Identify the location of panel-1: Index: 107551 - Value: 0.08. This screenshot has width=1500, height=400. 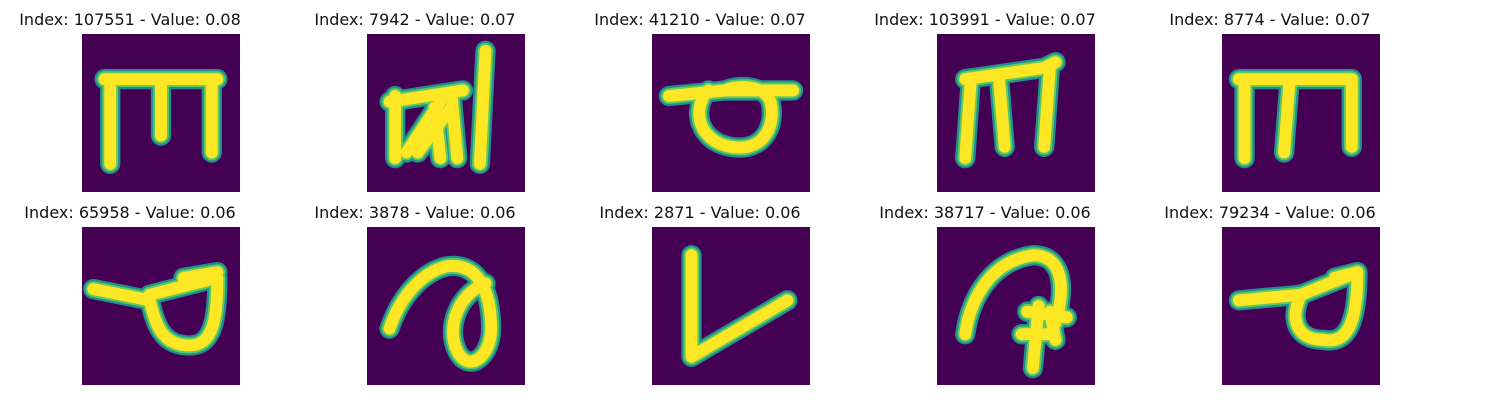
(140, 96).